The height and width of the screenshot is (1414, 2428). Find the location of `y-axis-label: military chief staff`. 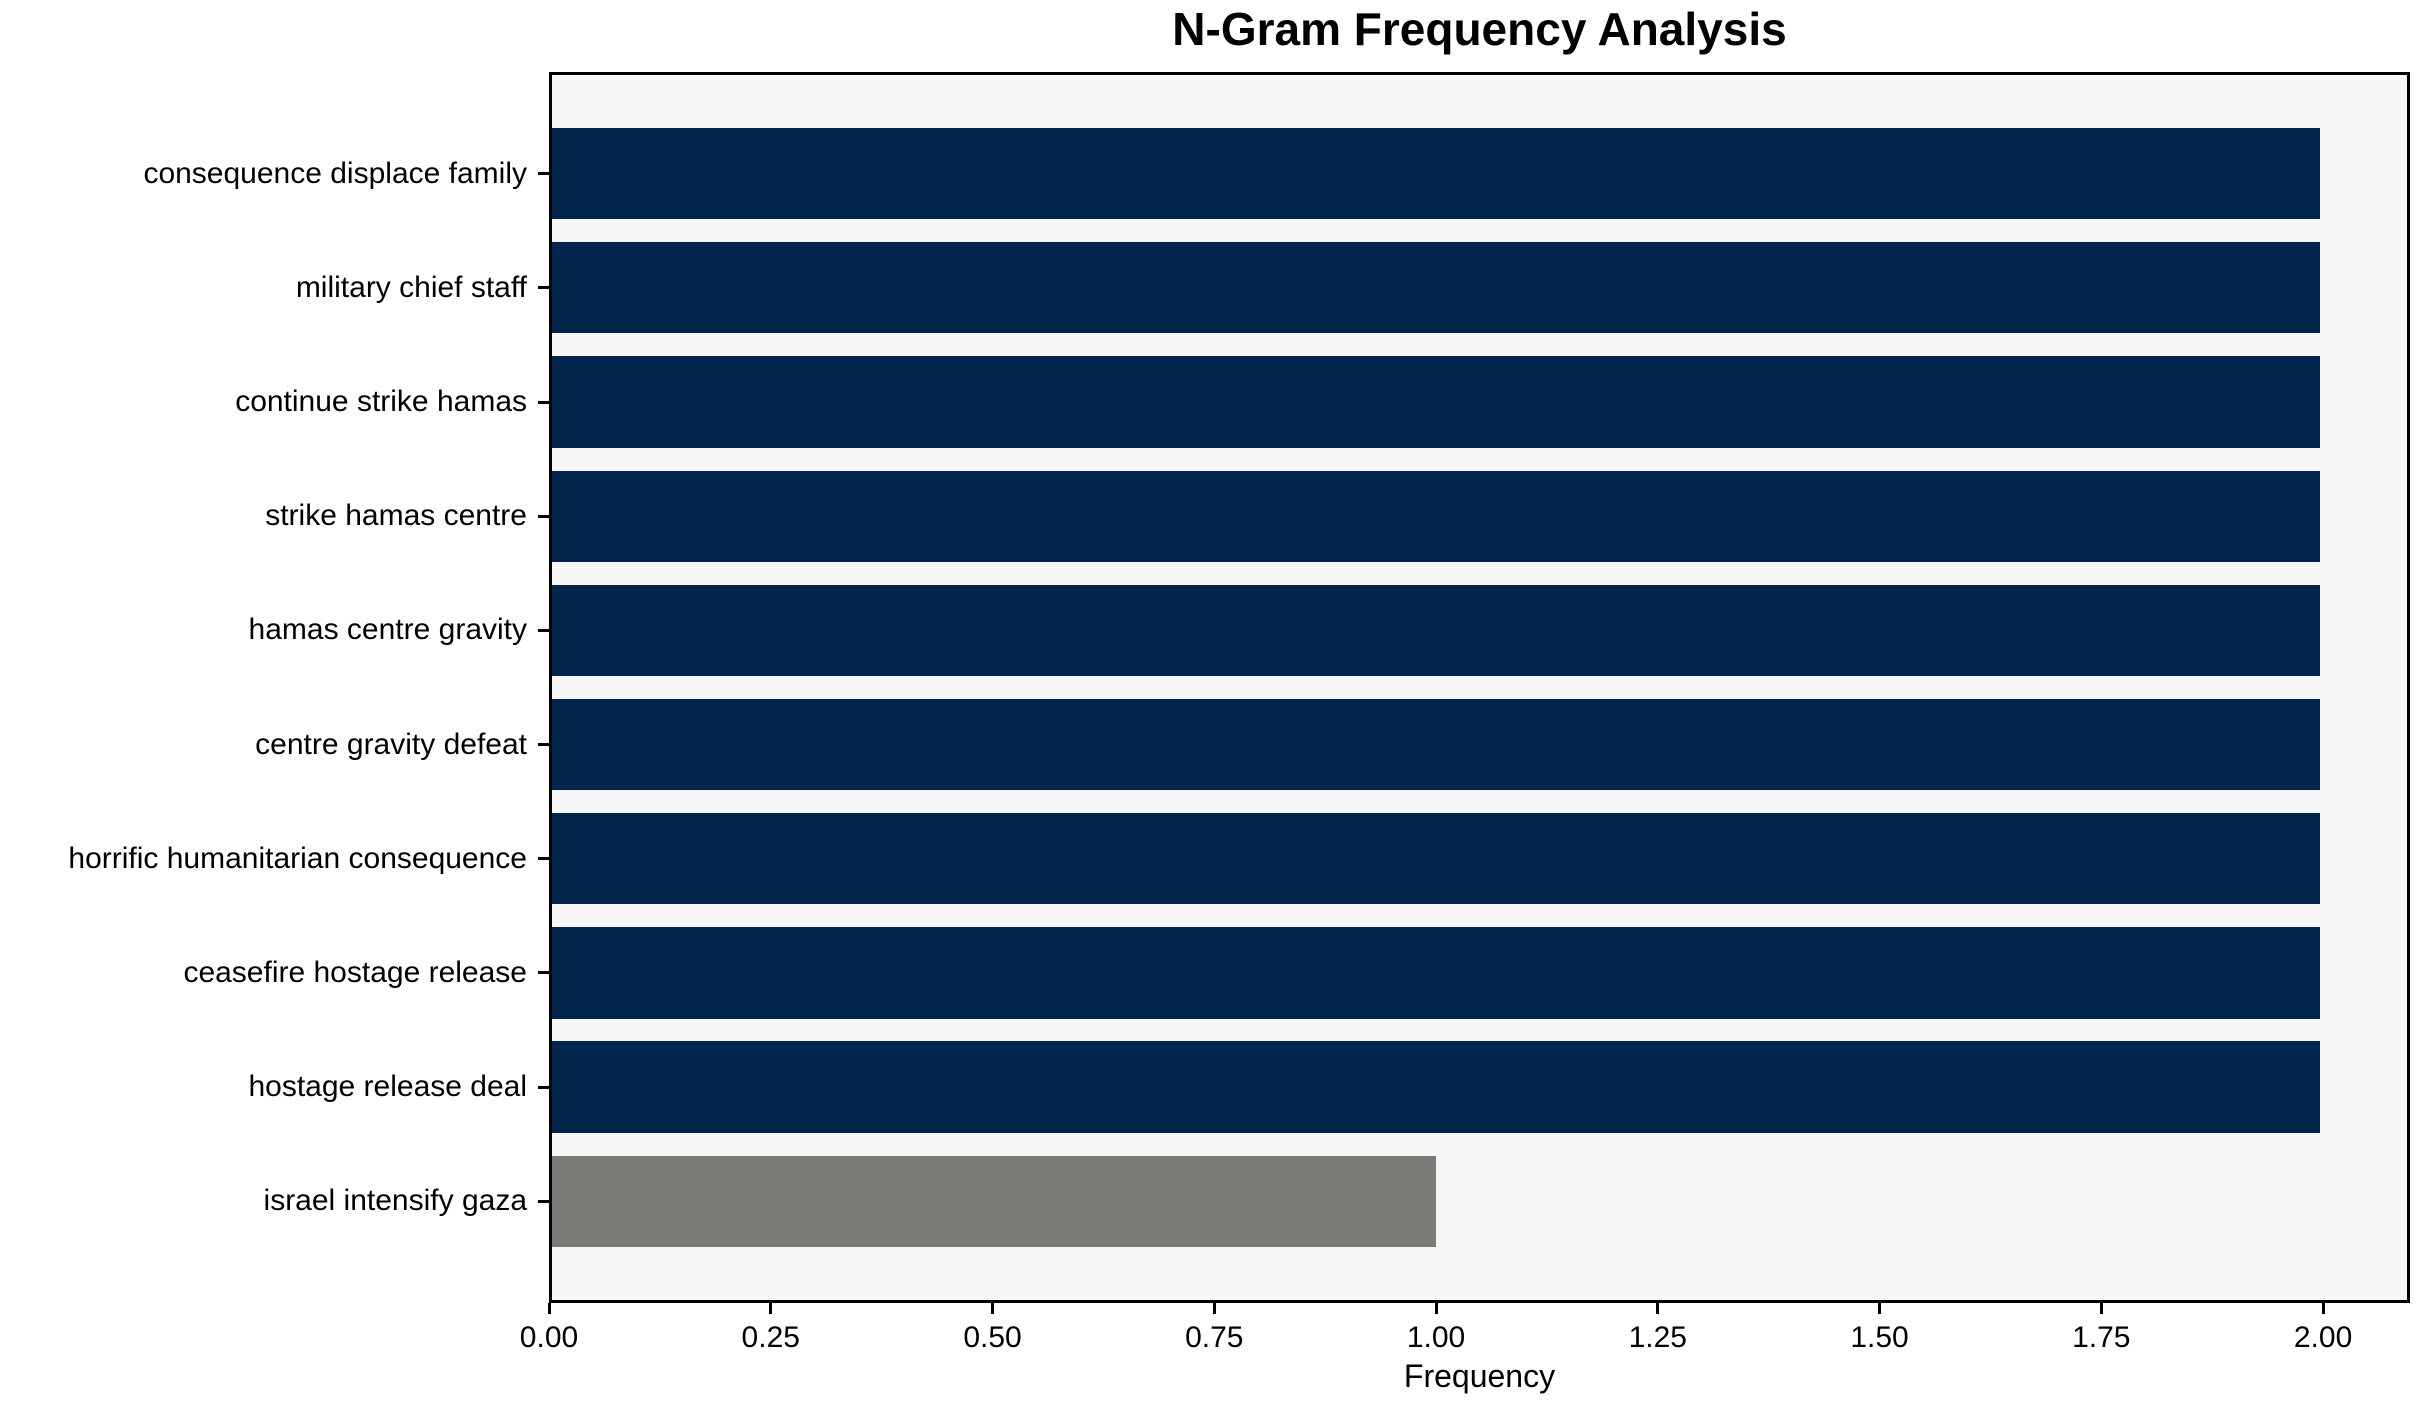

y-axis-label: military chief staff is located at coordinates (411, 287).